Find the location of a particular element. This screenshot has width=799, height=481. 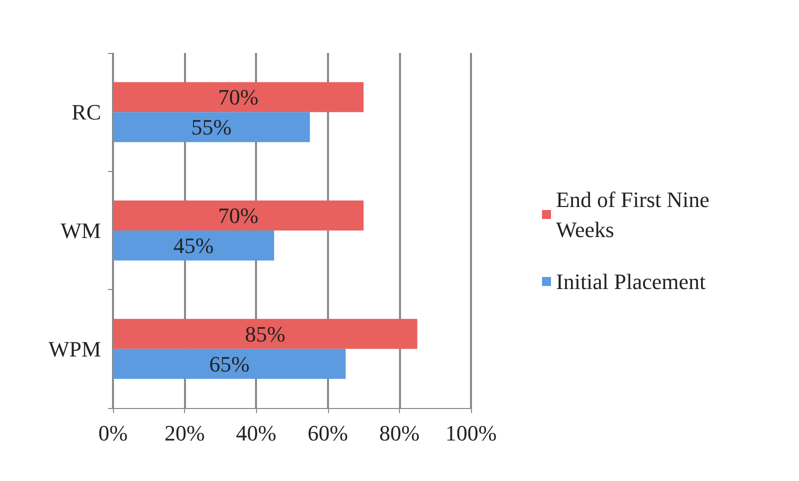

data-label: 55% is located at coordinates (211, 127).